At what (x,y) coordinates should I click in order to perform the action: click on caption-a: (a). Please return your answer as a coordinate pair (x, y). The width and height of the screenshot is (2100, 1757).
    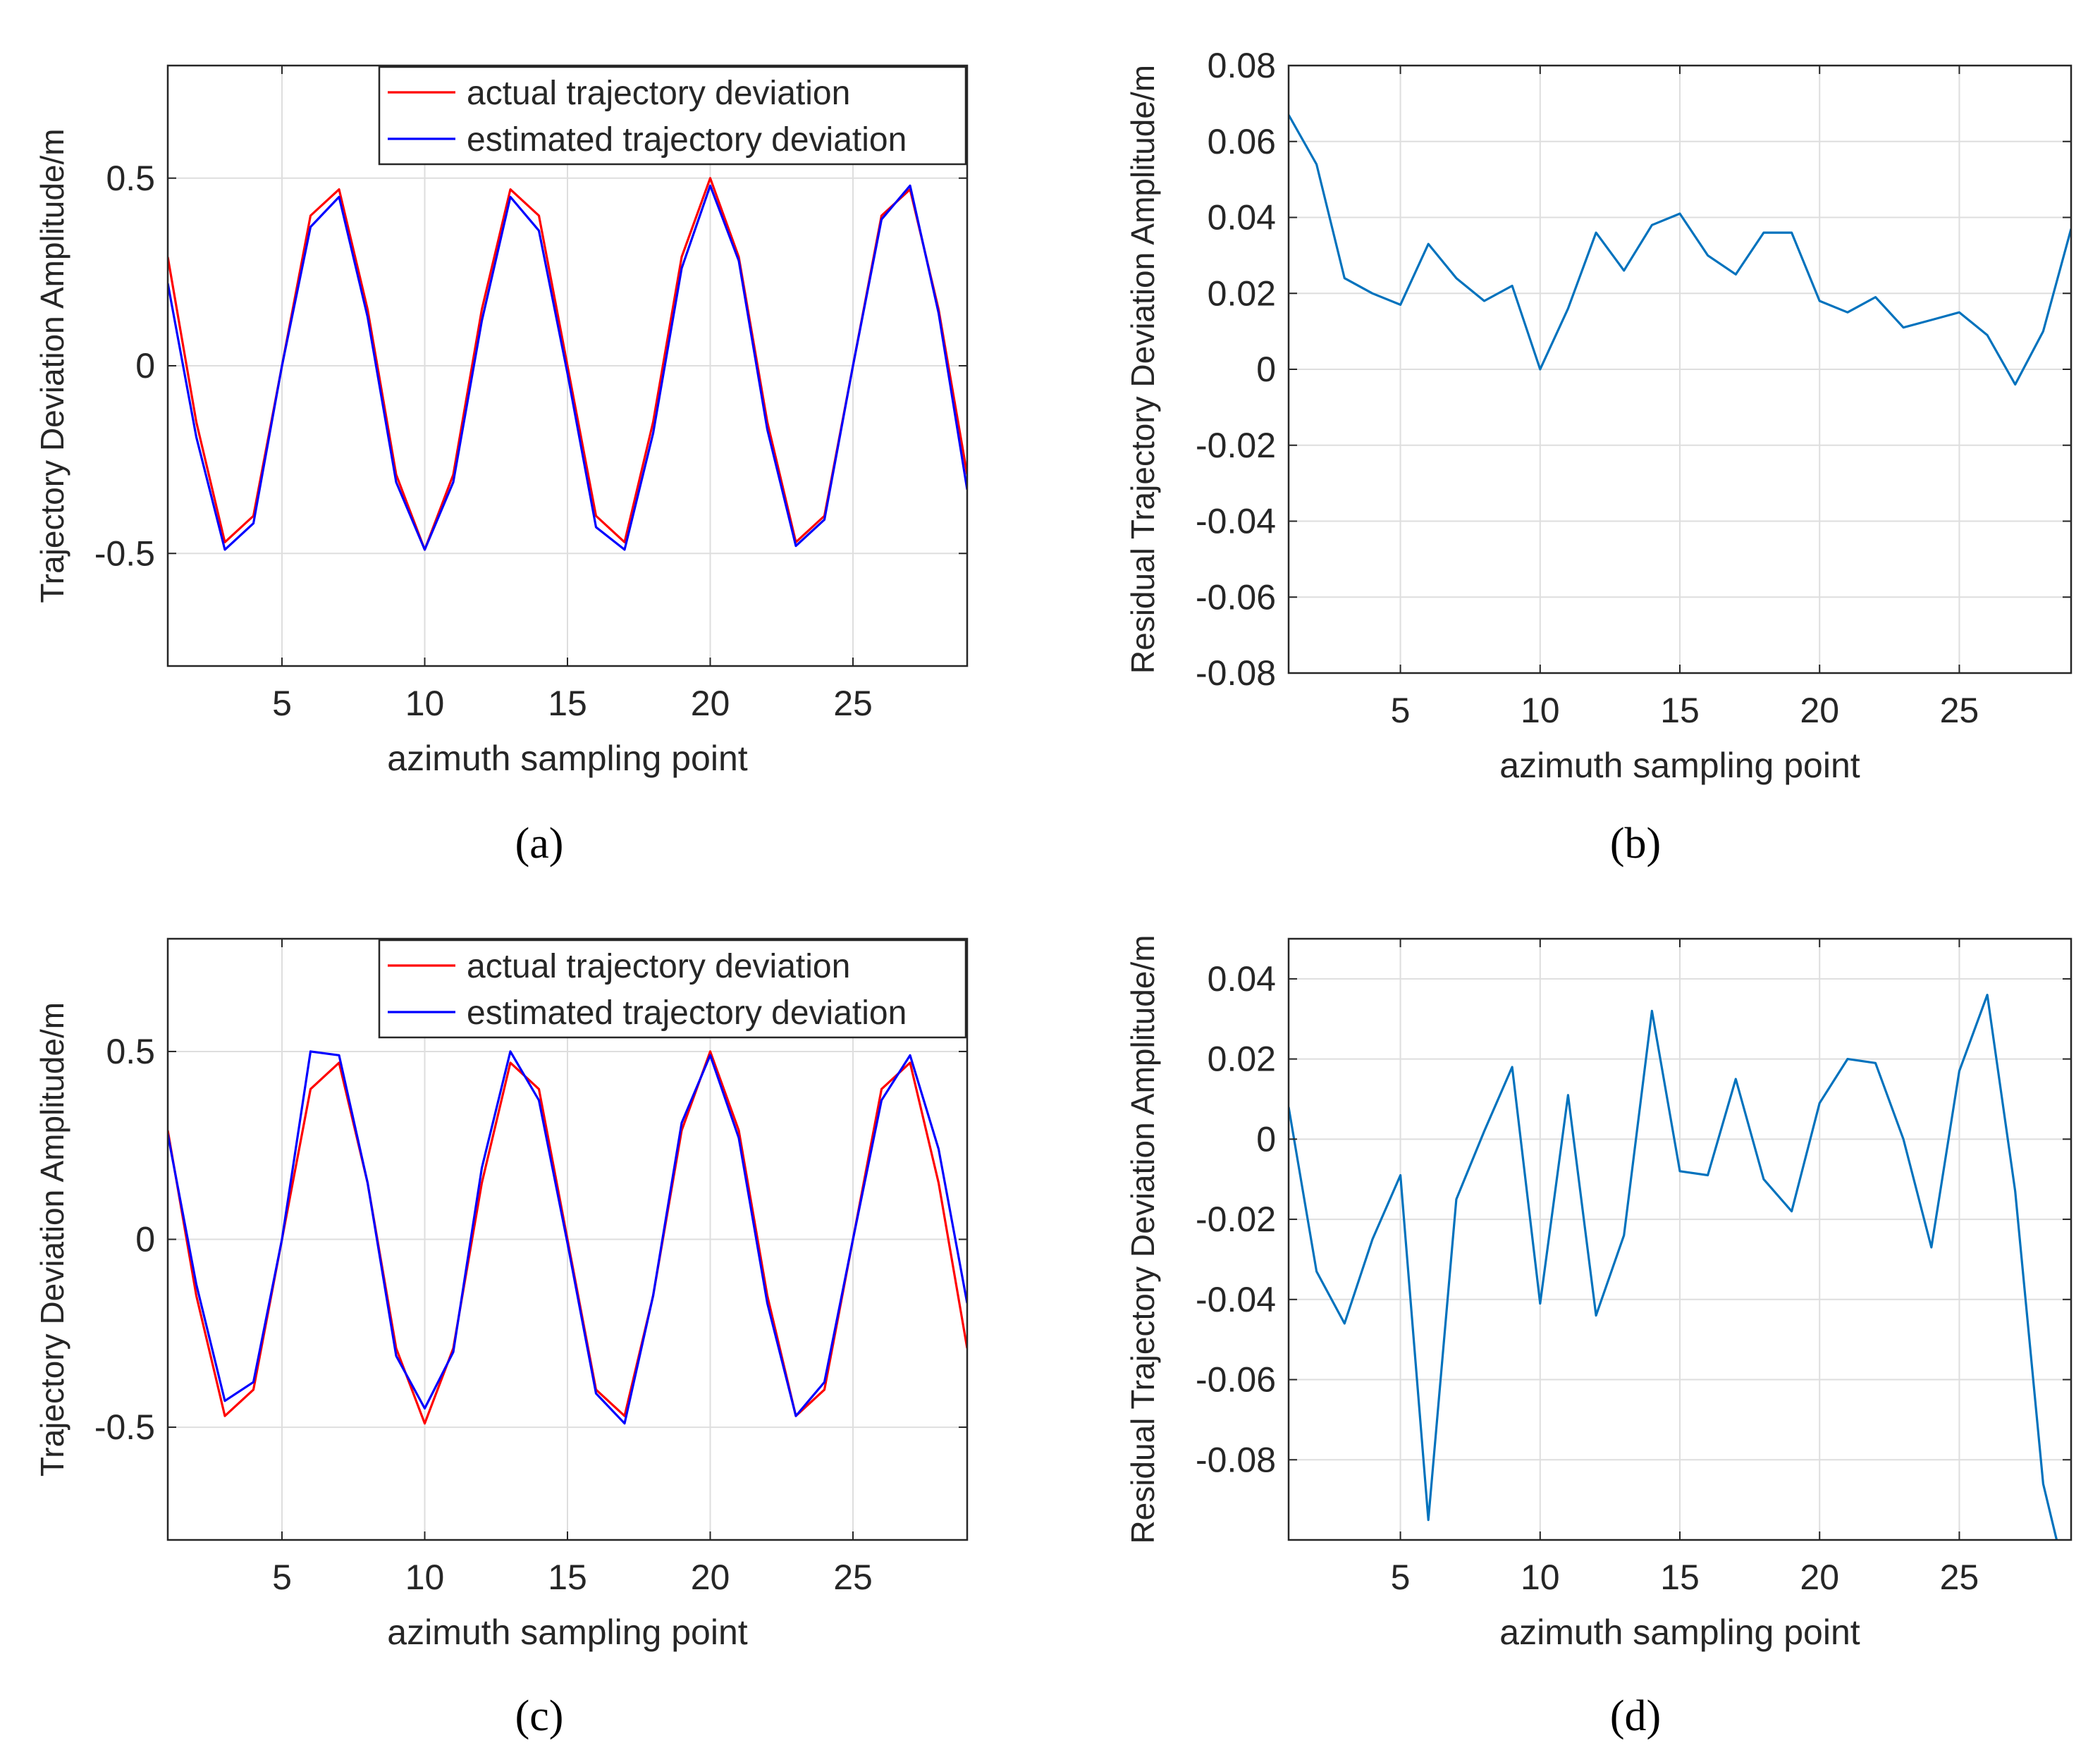
    Looking at the image, I should click on (539, 844).